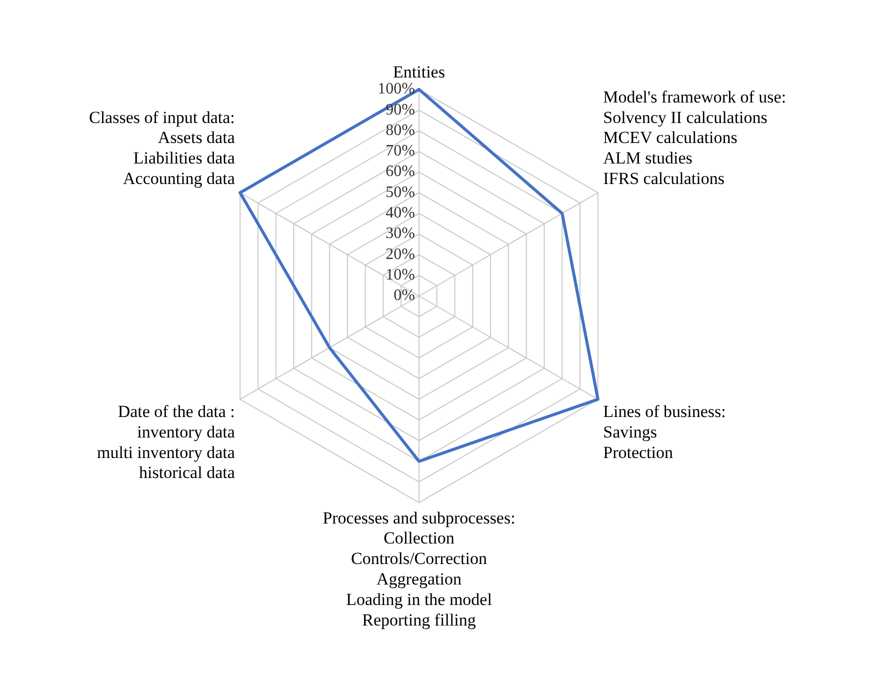 The image size is (881, 694). What do you see at coordinates (396, 89) in the screenshot?
I see `y-tick-label: 100%` at bounding box center [396, 89].